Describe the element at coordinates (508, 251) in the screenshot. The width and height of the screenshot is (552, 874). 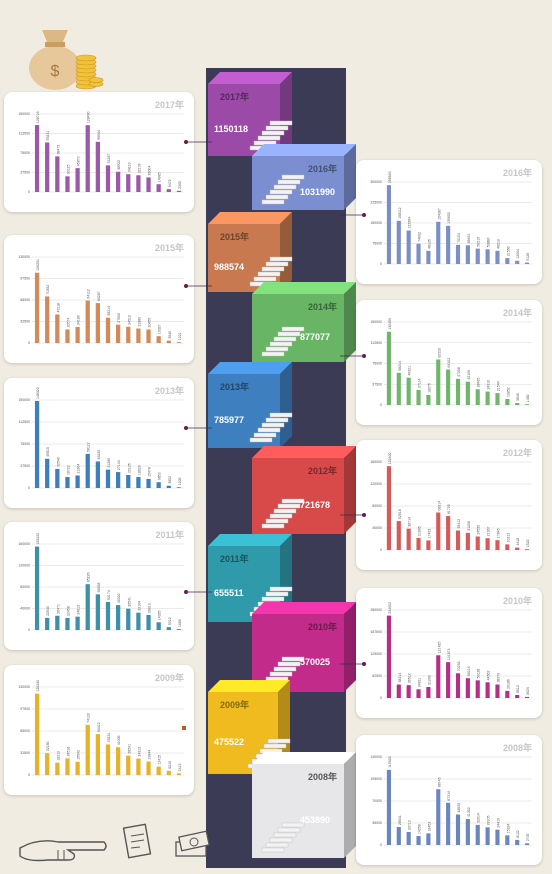
I see `data-label: 21550` at that location.